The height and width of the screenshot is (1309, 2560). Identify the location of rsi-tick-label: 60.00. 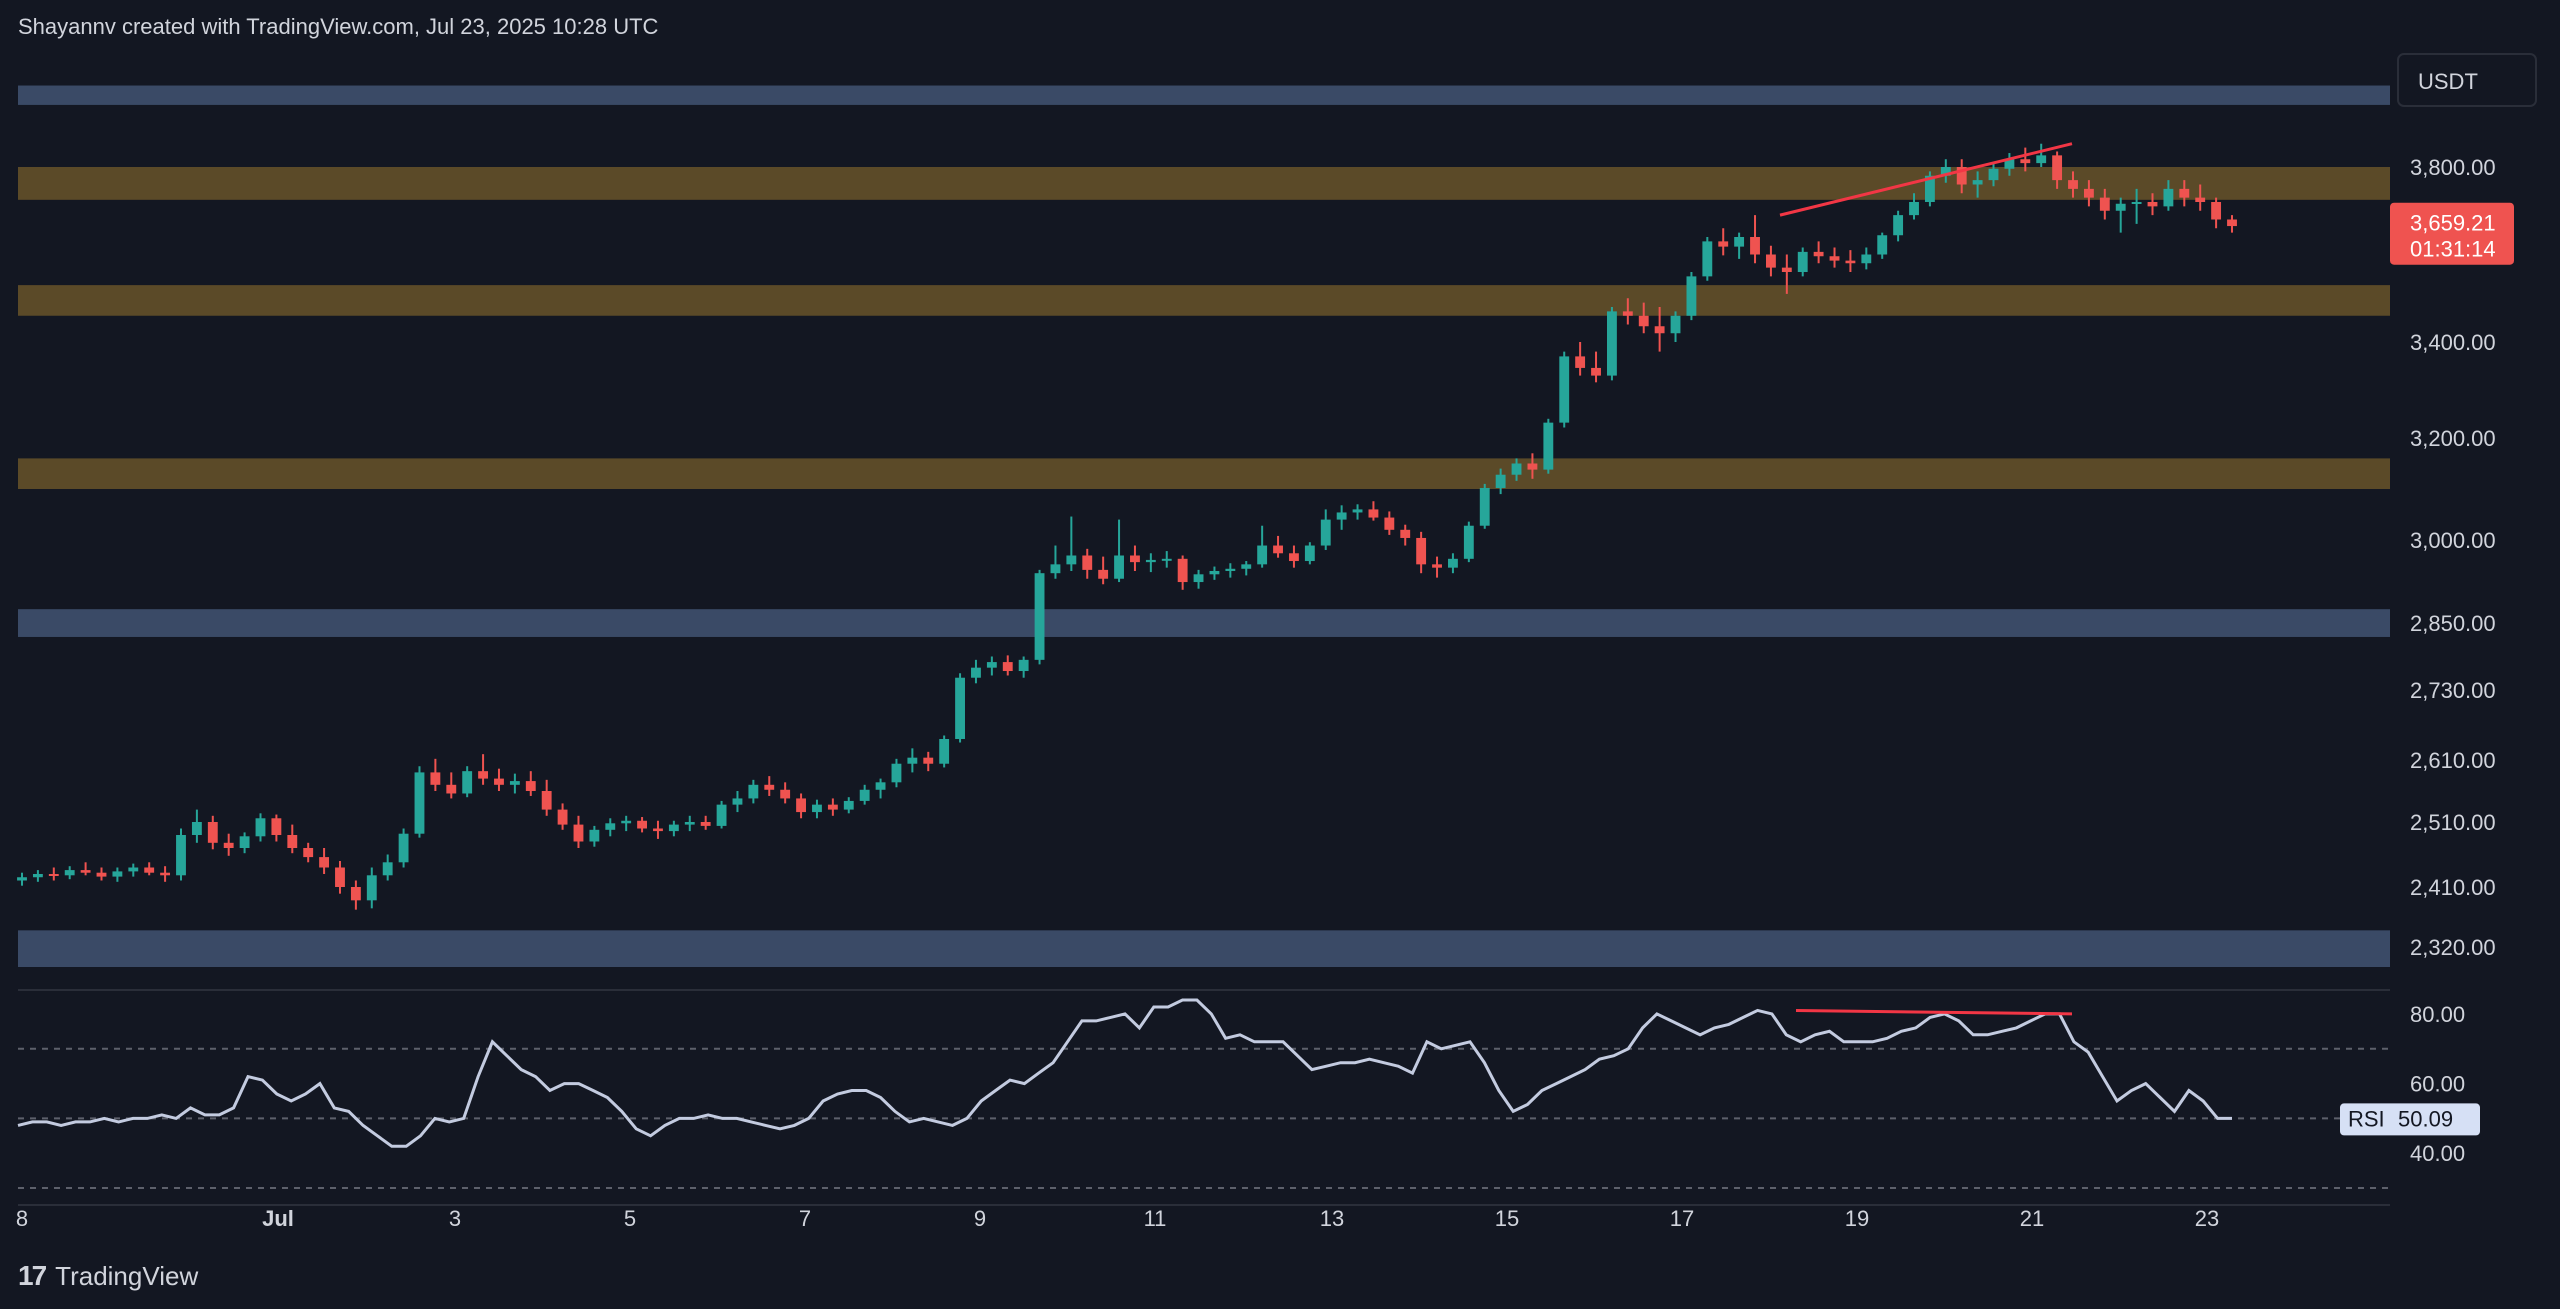
(2437, 1084).